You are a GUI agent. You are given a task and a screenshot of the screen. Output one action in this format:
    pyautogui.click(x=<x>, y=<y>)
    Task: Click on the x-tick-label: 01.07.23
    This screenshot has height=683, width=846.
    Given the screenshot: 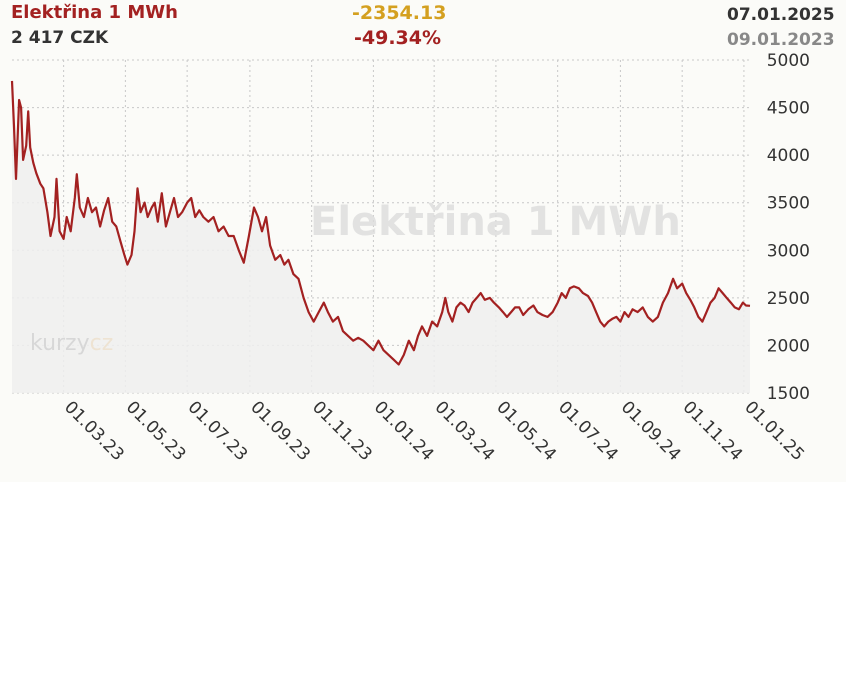 What is the action you would take?
    pyautogui.click(x=218, y=431)
    